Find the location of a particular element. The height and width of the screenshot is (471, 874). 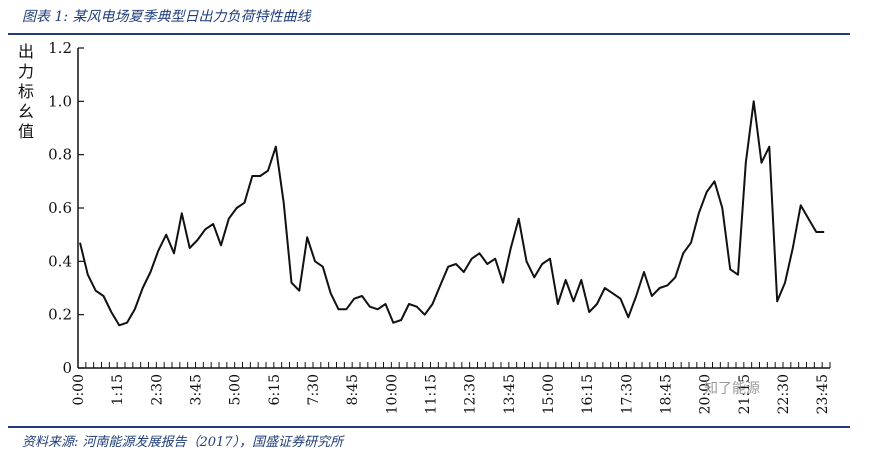

figure-caption: 图表 1: 某风电场夏季典型日出力负荷特性曲线 is located at coordinates (166, 17).